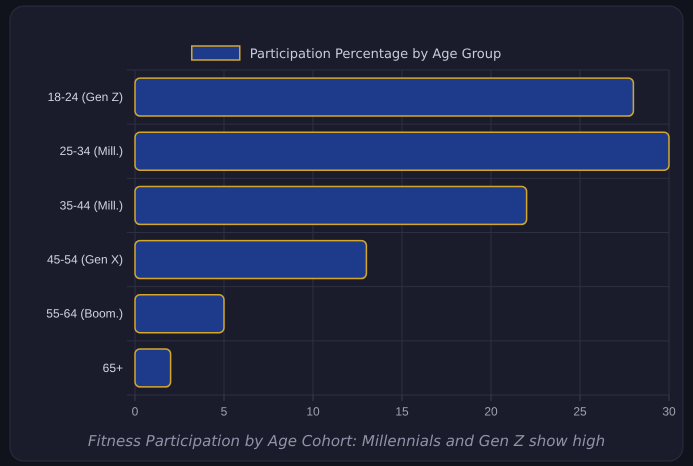 The image size is (693, 466). What do you see at coordinates (112, 367) in the screenshot?
I see `y-tick-label: 65+` at bounding box center [112, 367].